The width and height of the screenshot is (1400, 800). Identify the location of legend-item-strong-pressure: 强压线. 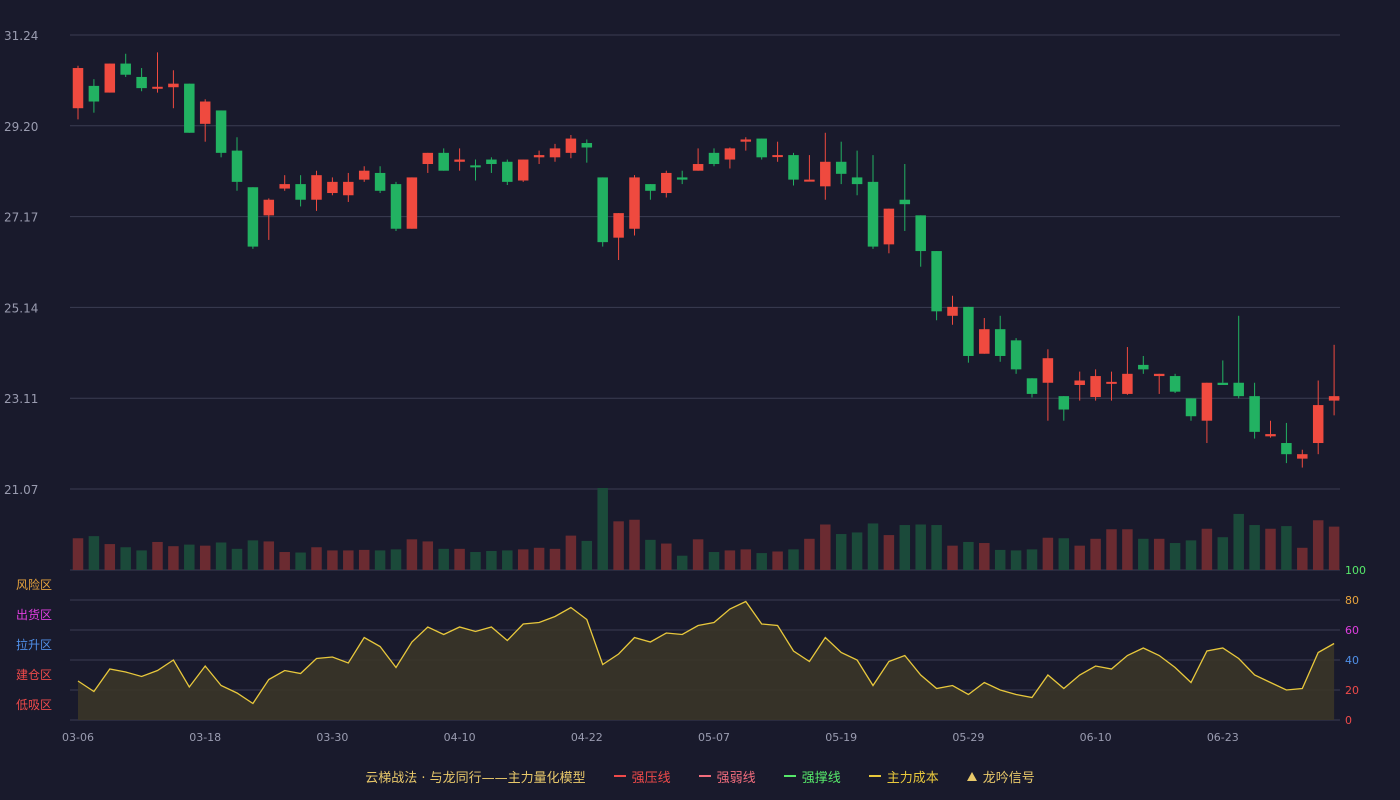
(642, 776).